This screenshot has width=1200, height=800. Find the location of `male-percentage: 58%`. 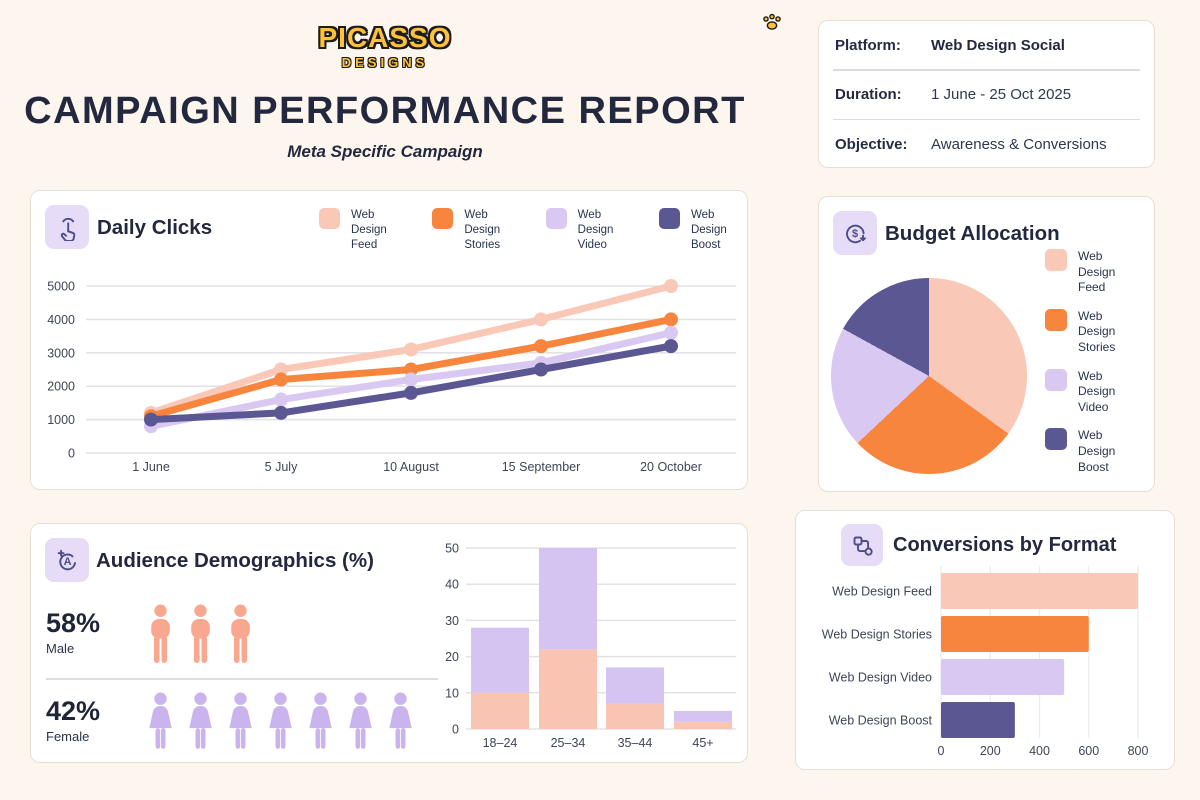

male-percentage: 58% is located at coordinates (73, 623).